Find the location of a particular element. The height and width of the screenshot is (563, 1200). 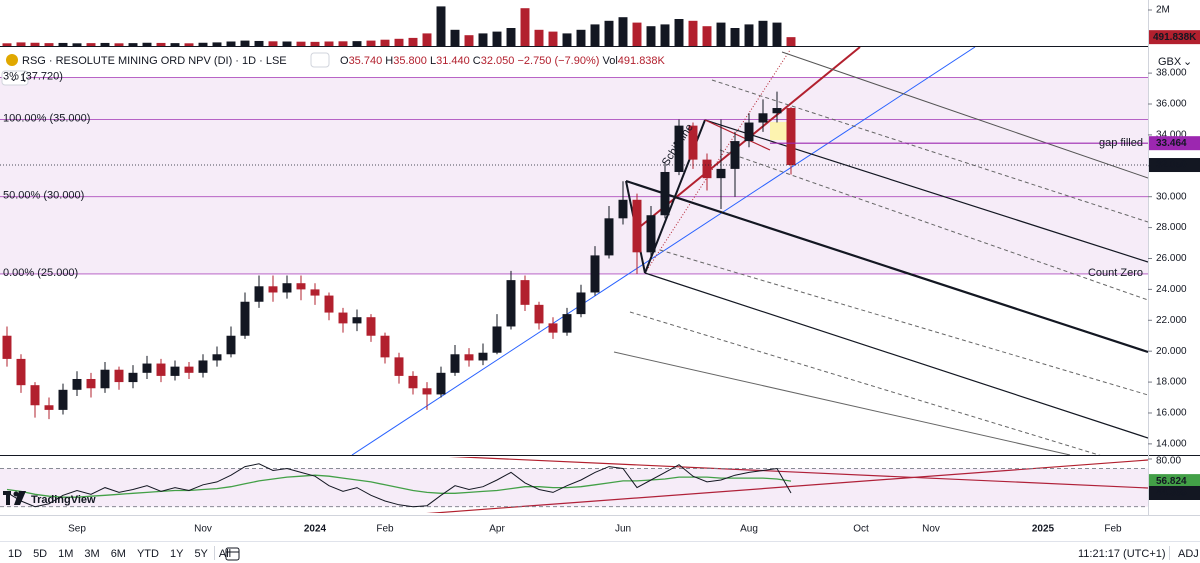

pitchfork-line is located at coordinates (896, 355).